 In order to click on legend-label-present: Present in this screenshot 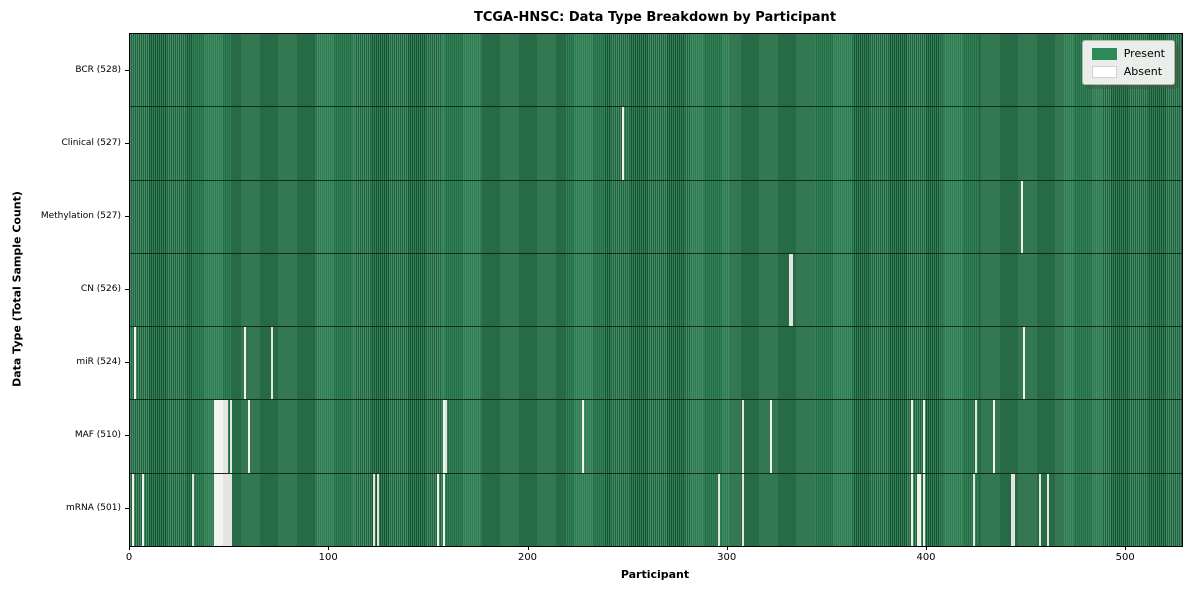, I will do `click(1144, 53)`.